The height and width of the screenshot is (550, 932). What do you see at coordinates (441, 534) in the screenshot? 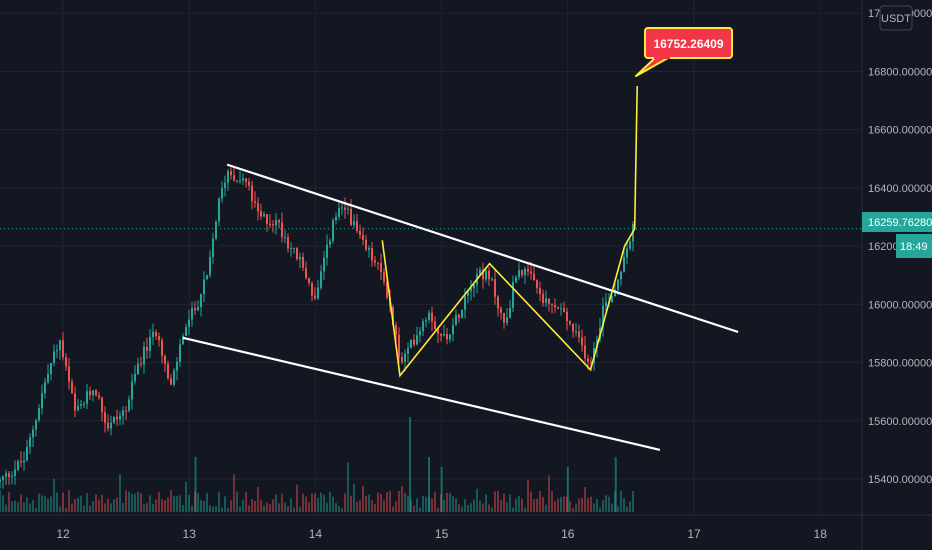
I see `time-axis: 12 13 14 15 16 17 18` at bounding box center [441, 534].